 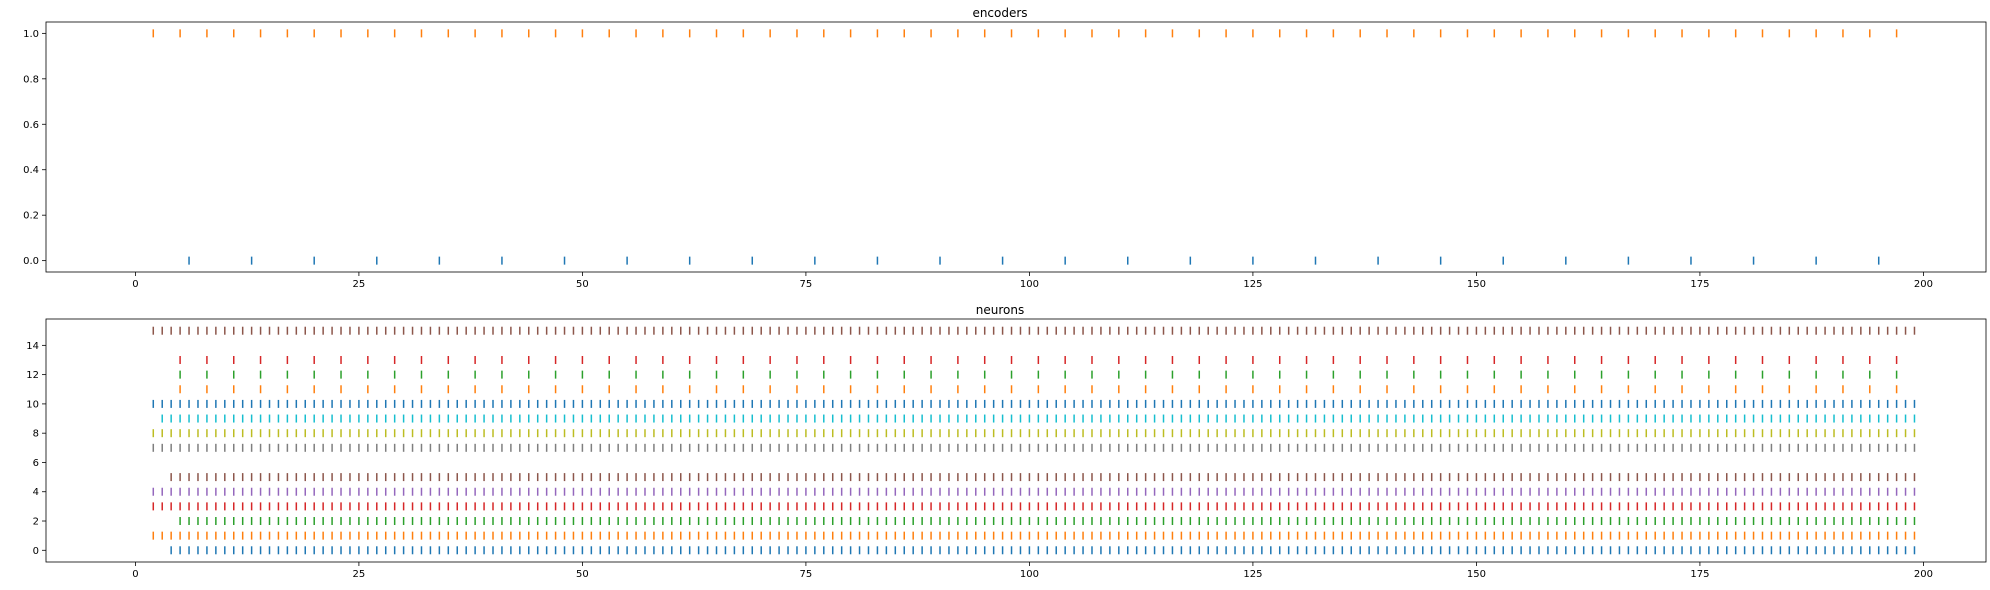 I want to click on y-tick-label: 8, so click(x=36, y=434).